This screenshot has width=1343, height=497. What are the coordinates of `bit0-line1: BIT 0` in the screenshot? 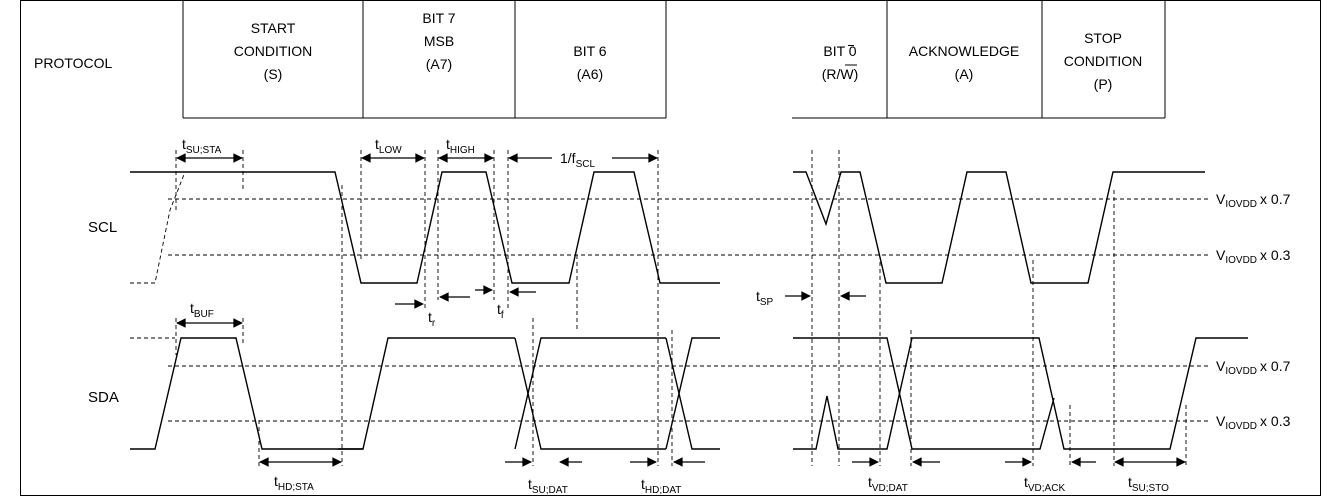 It's located at (839, 51).